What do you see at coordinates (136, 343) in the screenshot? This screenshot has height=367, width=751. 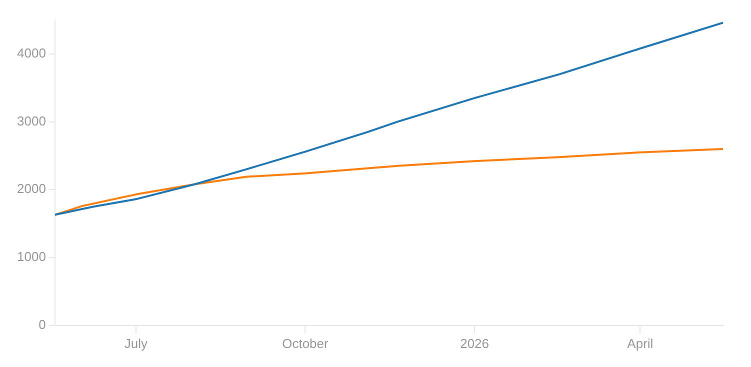 I see `x-tick-label: July` at bounding box center [136, 343].